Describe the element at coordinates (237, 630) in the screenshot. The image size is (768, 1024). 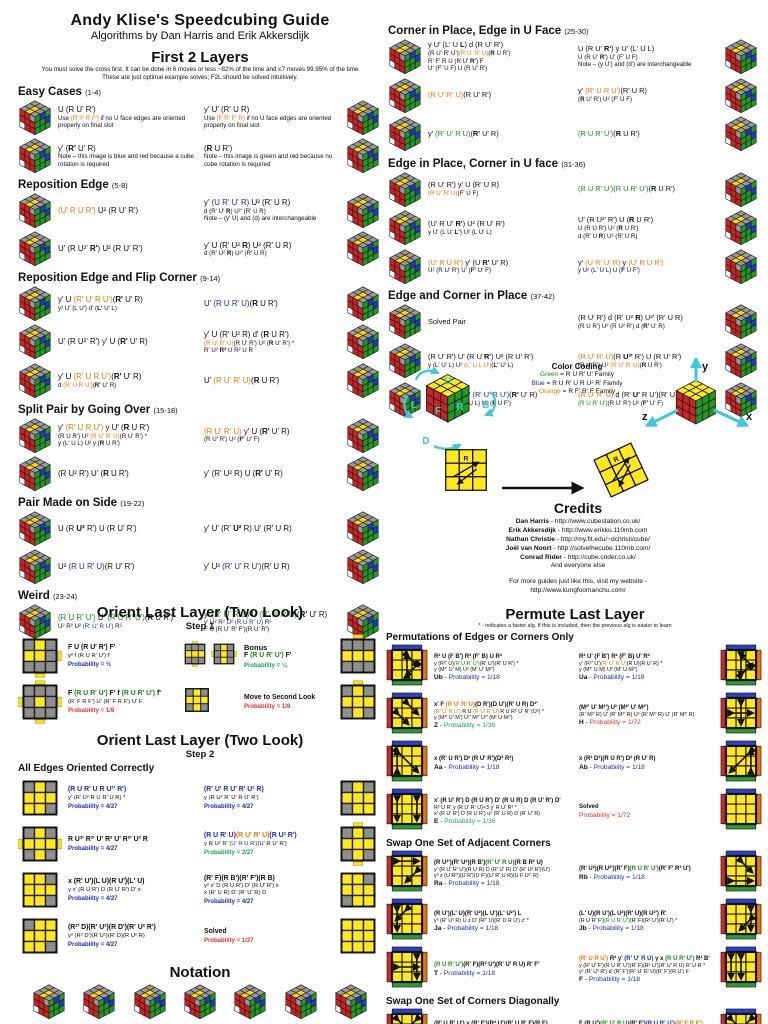
I see `algorithm-line: F U (R U' R' F')(R U' R')` at that location.